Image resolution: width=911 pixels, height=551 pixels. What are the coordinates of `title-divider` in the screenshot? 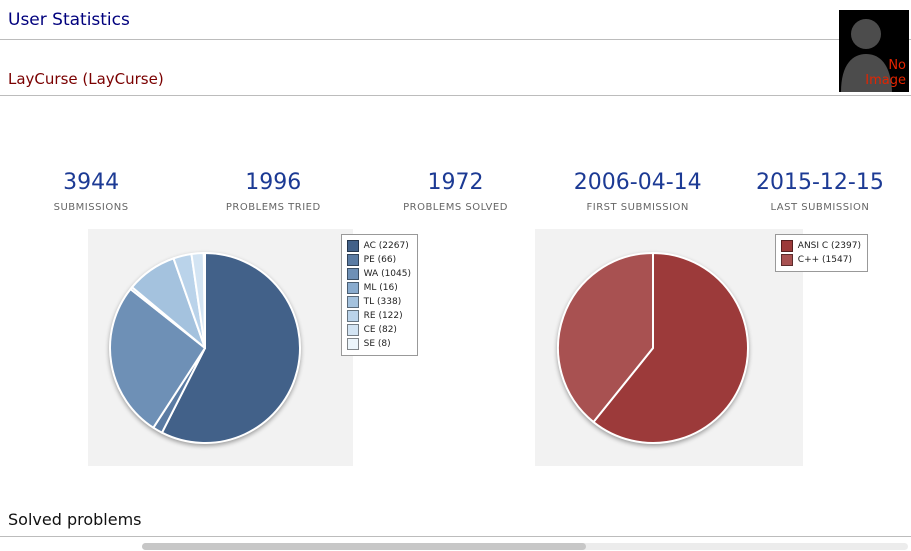 It's located at (455, 39).